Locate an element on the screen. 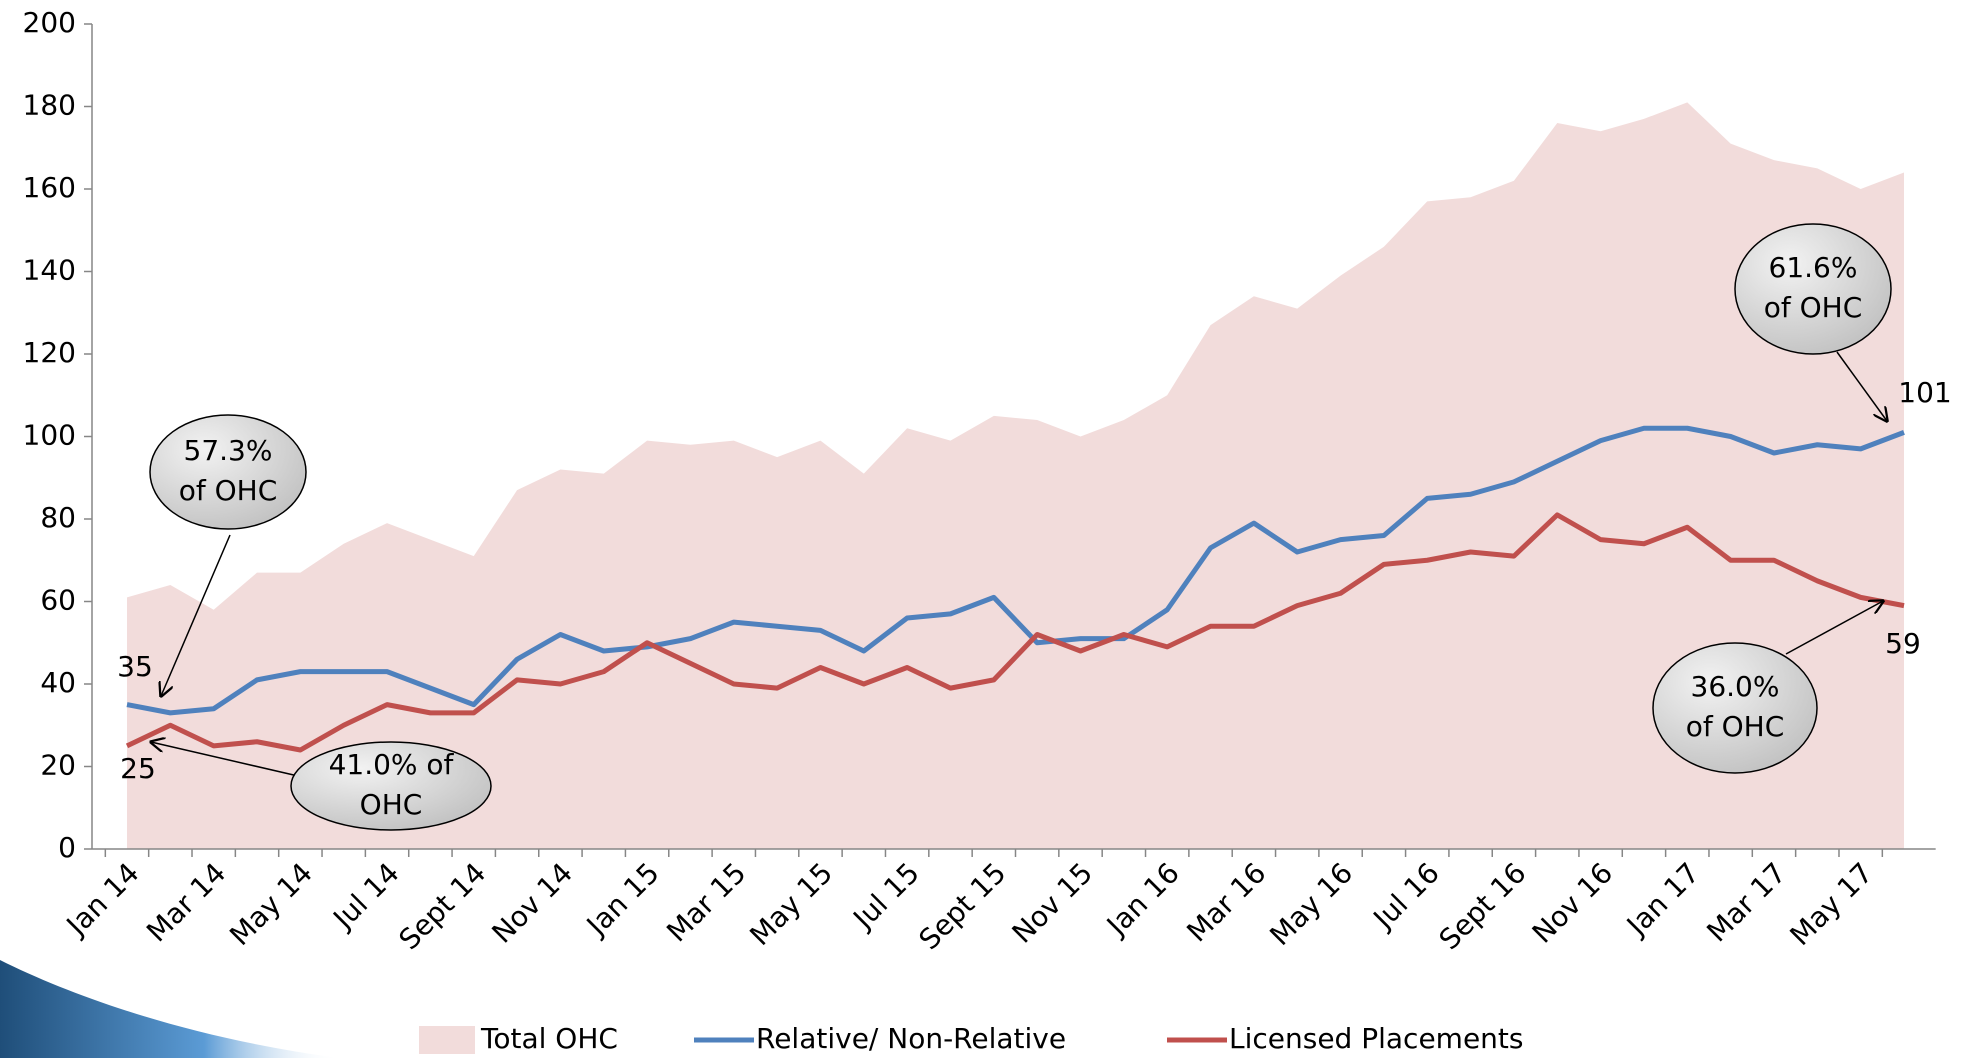  x-tick-label: Sept 14 is located at coordinates (442, 906).